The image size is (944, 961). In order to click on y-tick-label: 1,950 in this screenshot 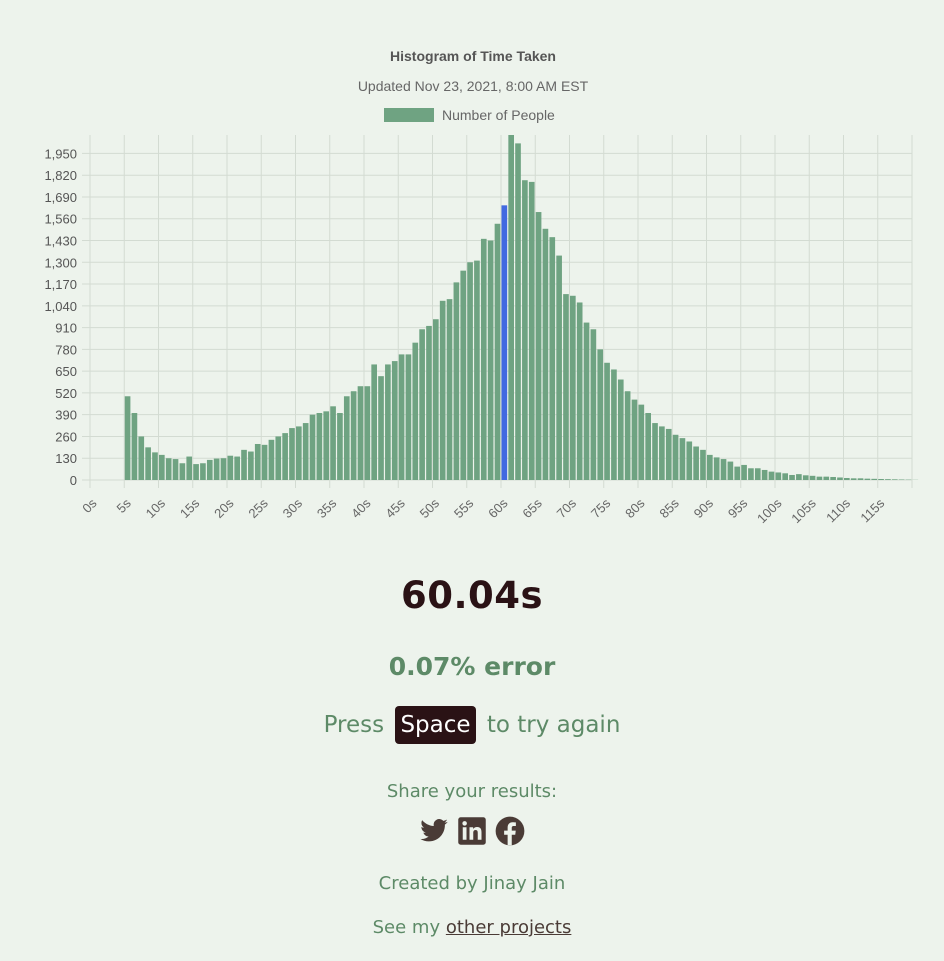, I will do `click(60, 153)`.